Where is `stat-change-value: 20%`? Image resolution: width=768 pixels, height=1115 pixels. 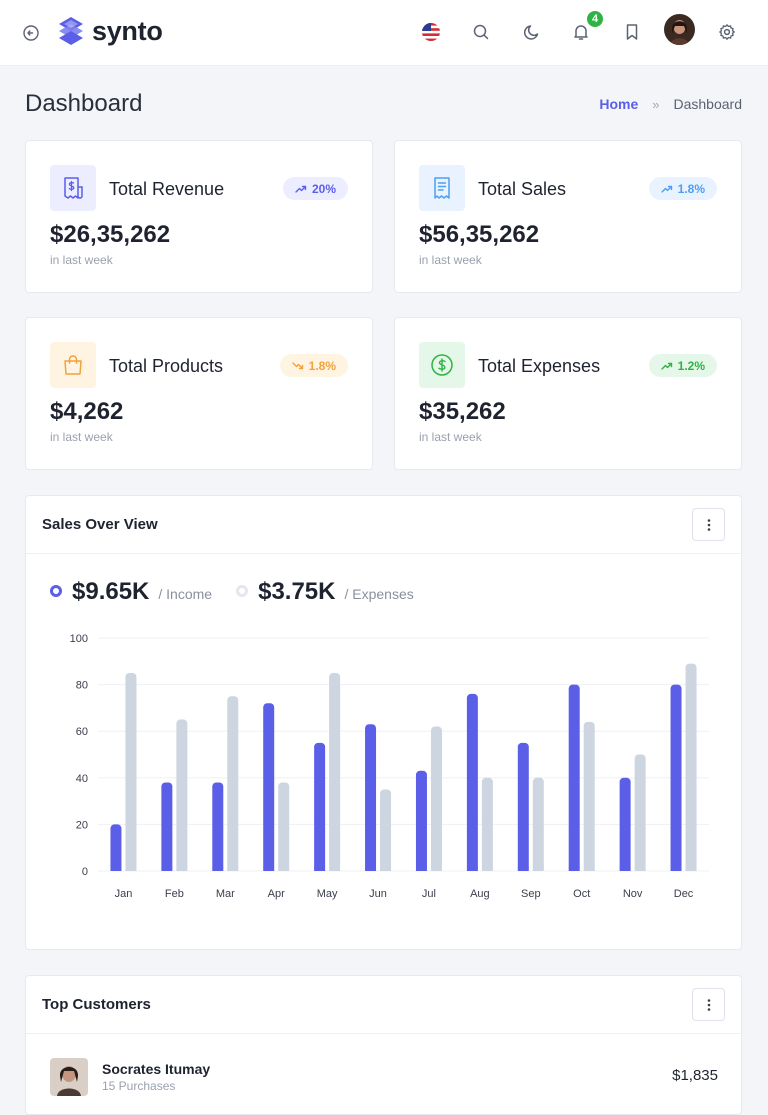
stat-change-value: 20% is located at coordinates (323, 188).